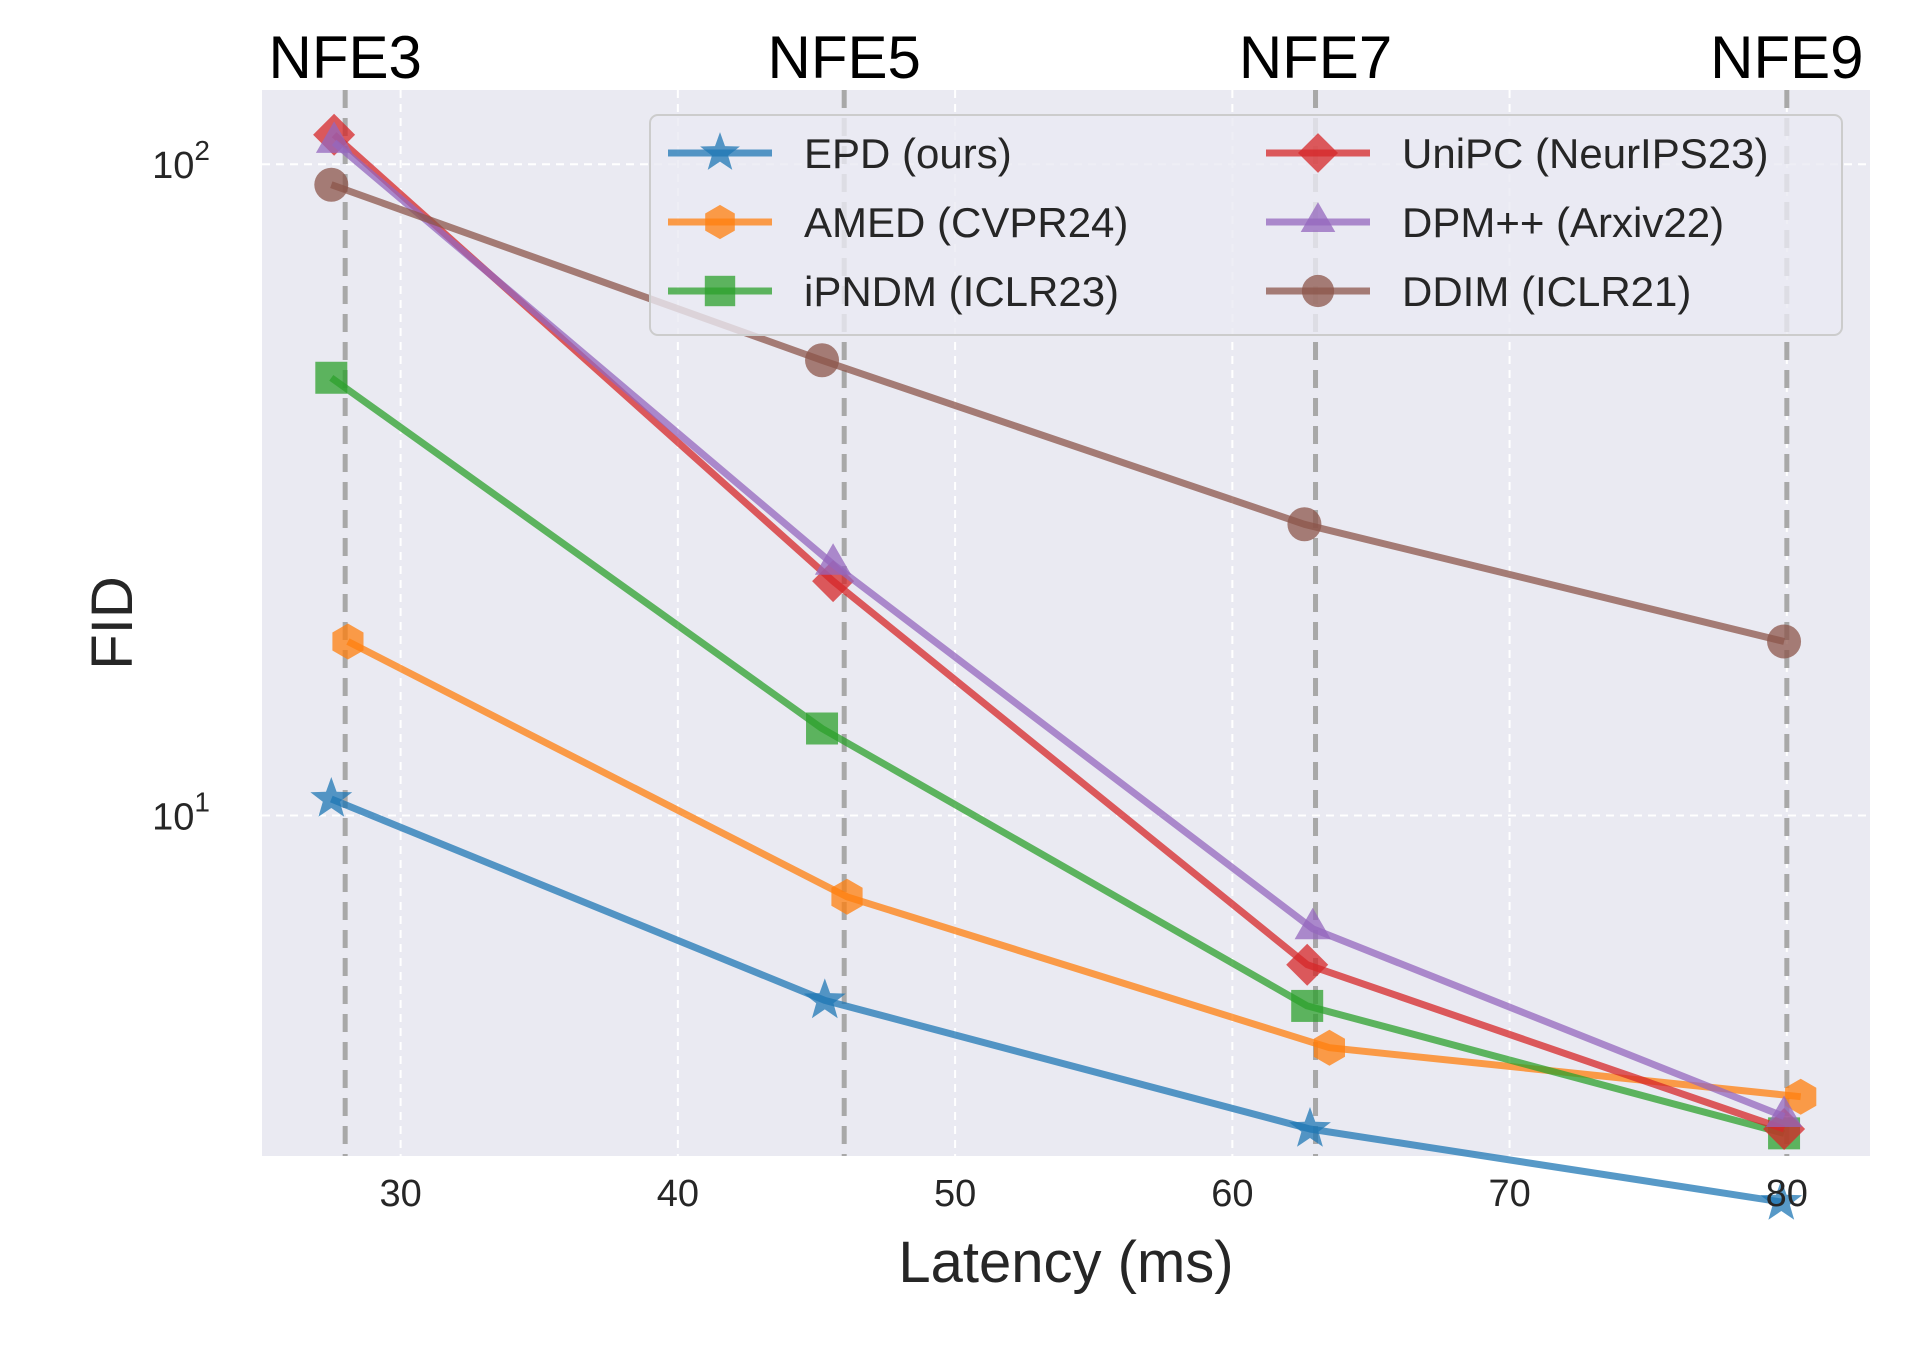 The height and width of the screenshot is (1372, 1932). I want to click on nfe-label: NFE5, so click(844, 57).